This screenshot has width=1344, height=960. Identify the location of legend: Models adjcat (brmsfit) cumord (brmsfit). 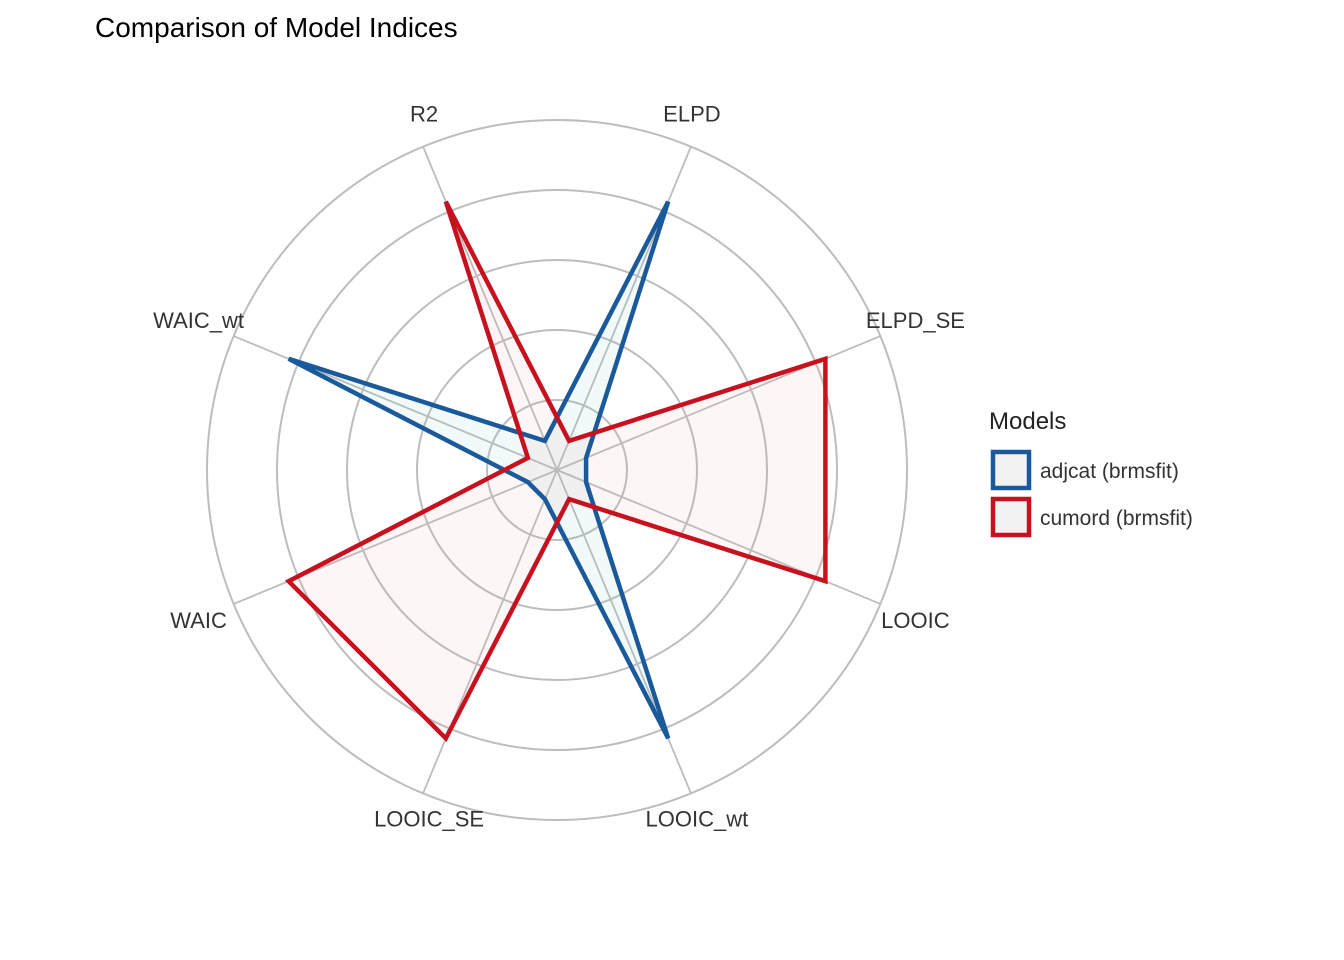
(1091, 473).